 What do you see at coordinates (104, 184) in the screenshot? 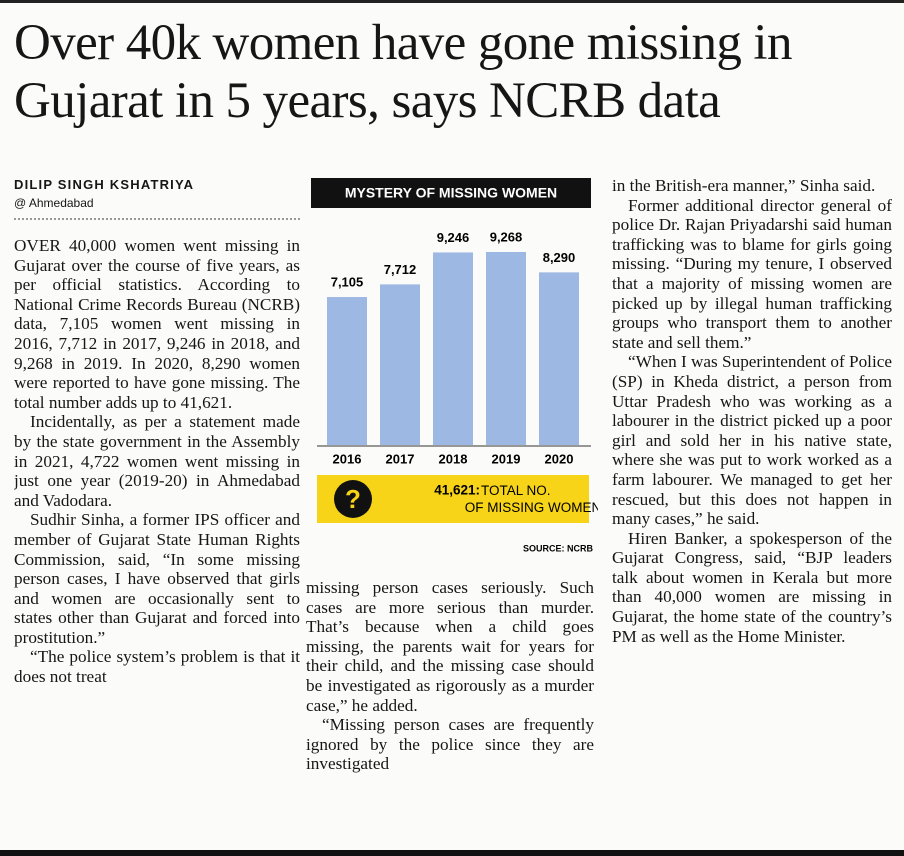
I see `author: DILIP SINGH KSHATRIYA` at bounding box center [104, 184].